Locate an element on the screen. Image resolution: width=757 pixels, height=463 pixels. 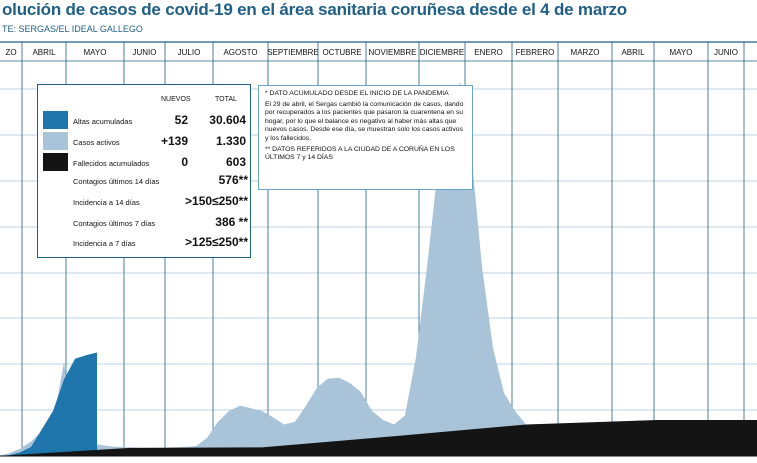
legend-row-fallecidos: Fallecidos acumulados 0 603 is located at coordinates (145, 163).